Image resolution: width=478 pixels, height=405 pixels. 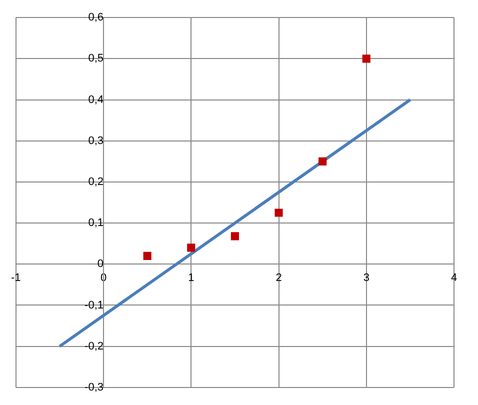 I want to click on y-tick-label: -0,3, so click(x=94, y=387).